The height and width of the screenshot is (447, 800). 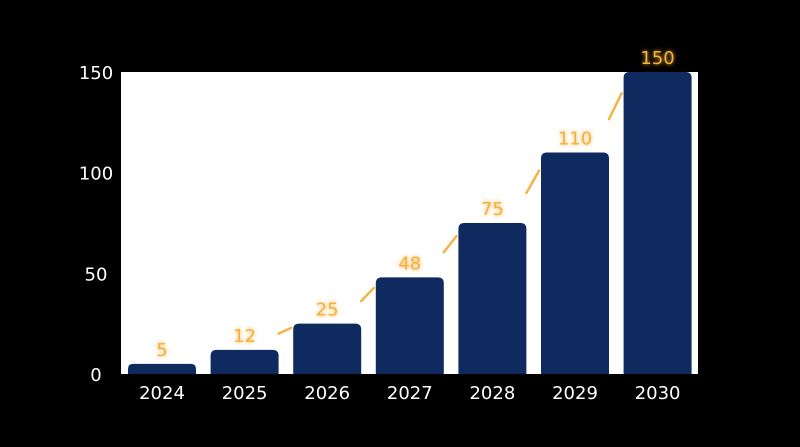 What do you see at coordinates (327, 348) in the screenshot?
I see `bar-2026` at bounding box center [327, 348].